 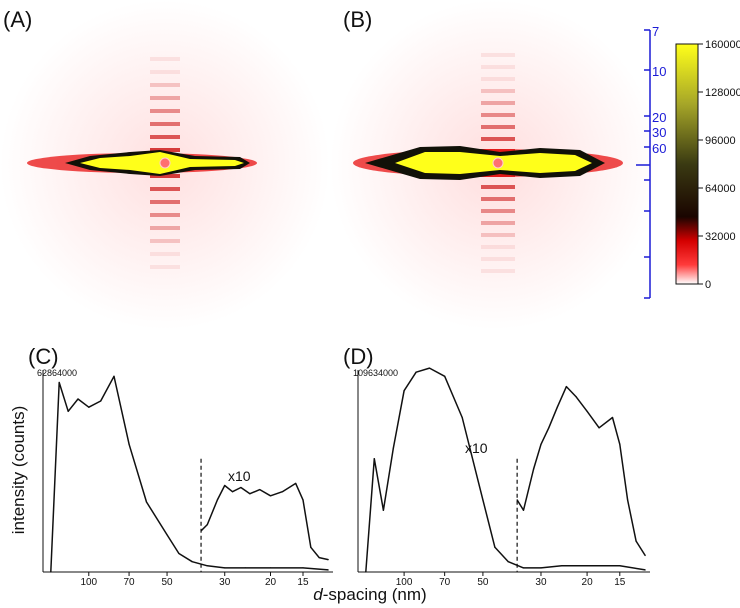 What do you see at coordinates (239, 476) in the screenshot?
I see `chart-c-annotation: x10` at bounding box center [239, 476].